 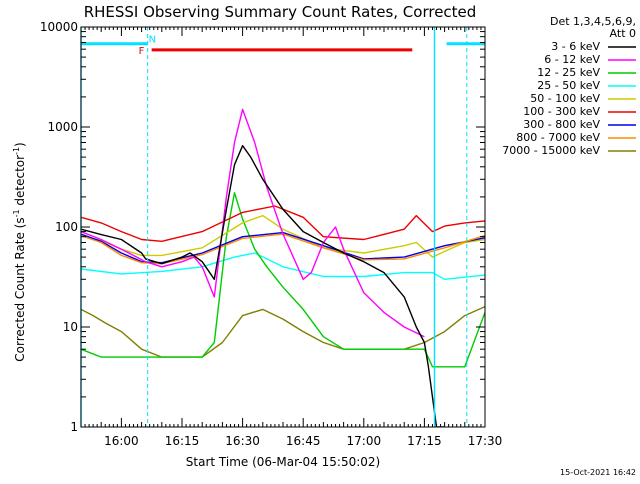 What do you see at coordinates (575, 46) in the screenshot?
I see `legend-label-3-6-kev: 3 - 6 keV` at bounding box center [575, 46].